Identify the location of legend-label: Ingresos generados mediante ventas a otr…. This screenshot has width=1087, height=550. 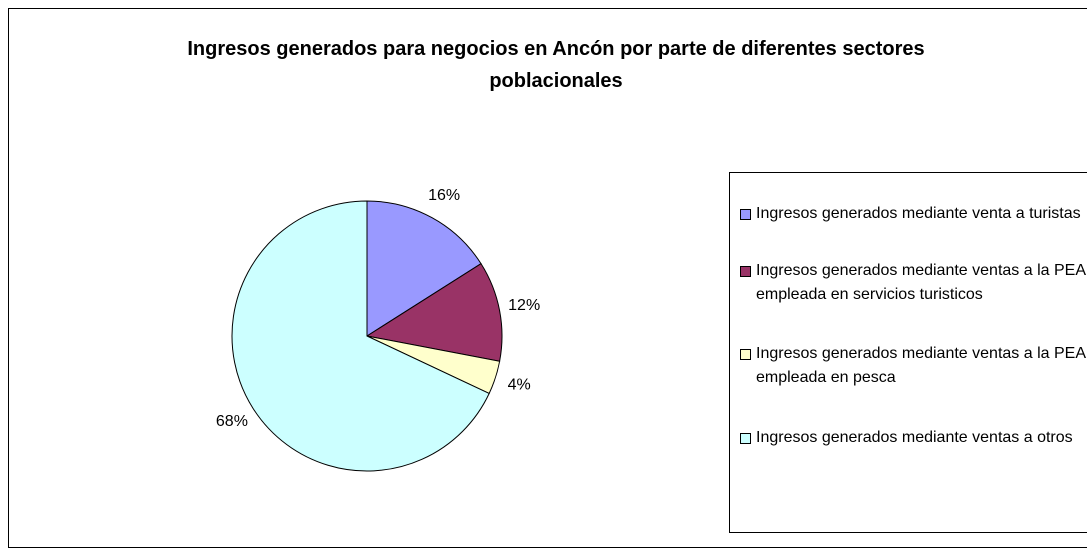
(914, 437).